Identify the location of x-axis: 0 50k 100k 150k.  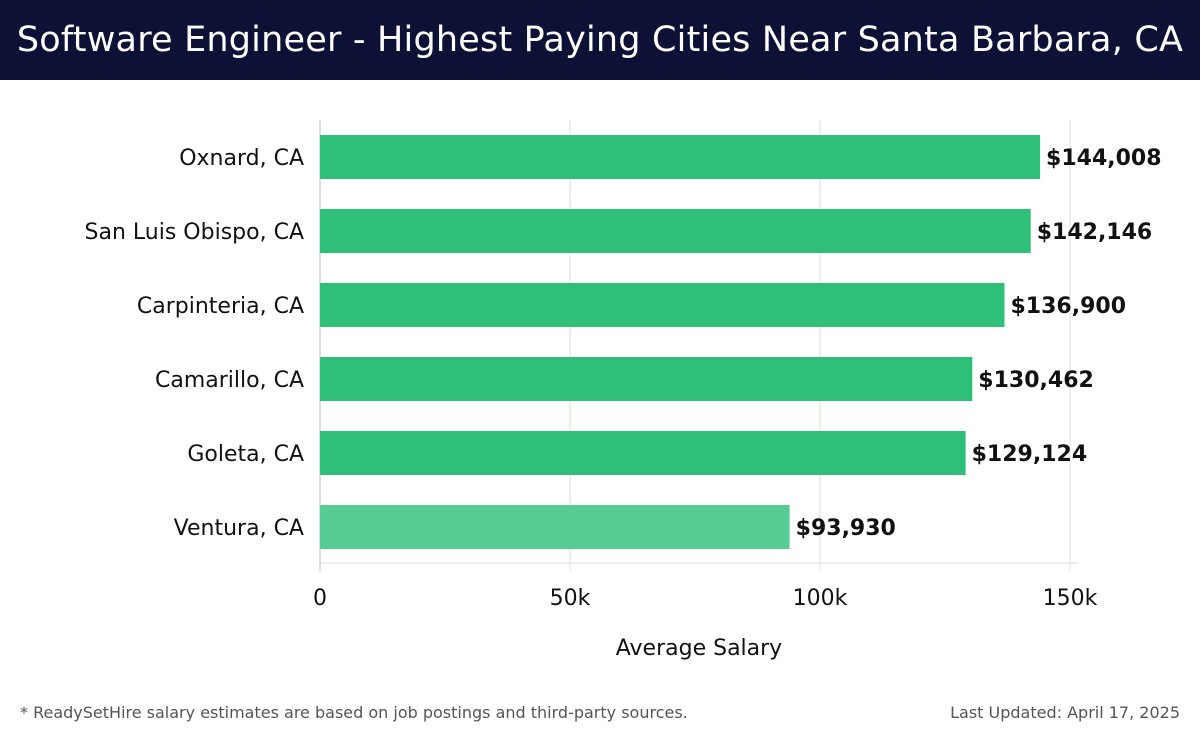
(705, 598).